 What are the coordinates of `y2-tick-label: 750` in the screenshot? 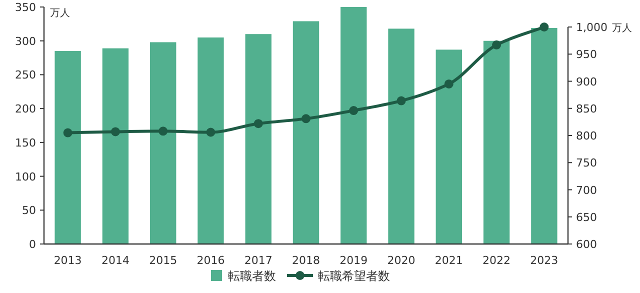 It's located at (586, 163).